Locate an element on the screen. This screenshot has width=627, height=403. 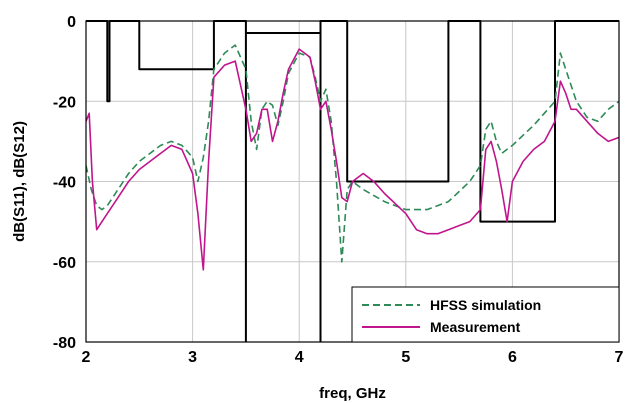
y-tick-label: -60 is located at coordinates (64, 263).